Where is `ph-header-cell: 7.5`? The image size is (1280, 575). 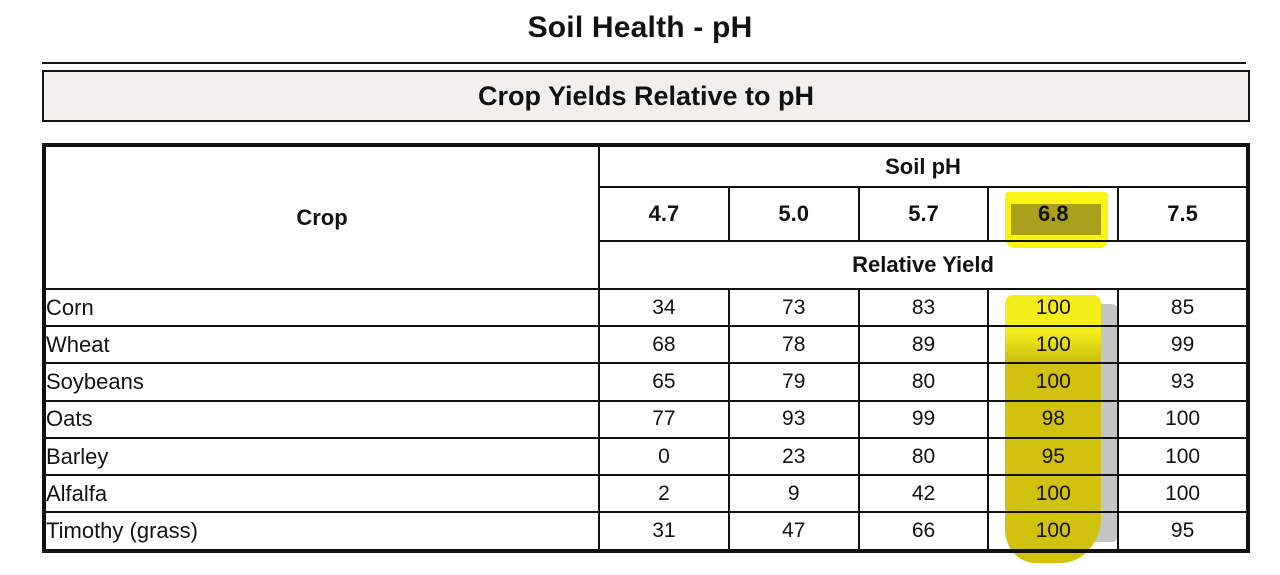 ph-header-cell: 7.5 is located at coordinates (1183, 214).